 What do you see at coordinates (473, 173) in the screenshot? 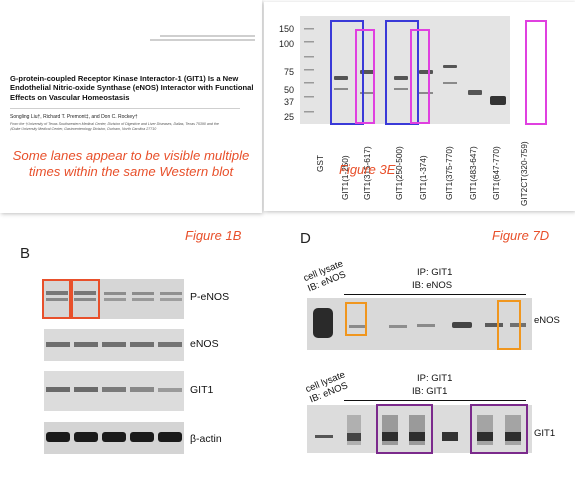
I see `lane-label: GIT1(483-647)` at bounding box center [473, 173].